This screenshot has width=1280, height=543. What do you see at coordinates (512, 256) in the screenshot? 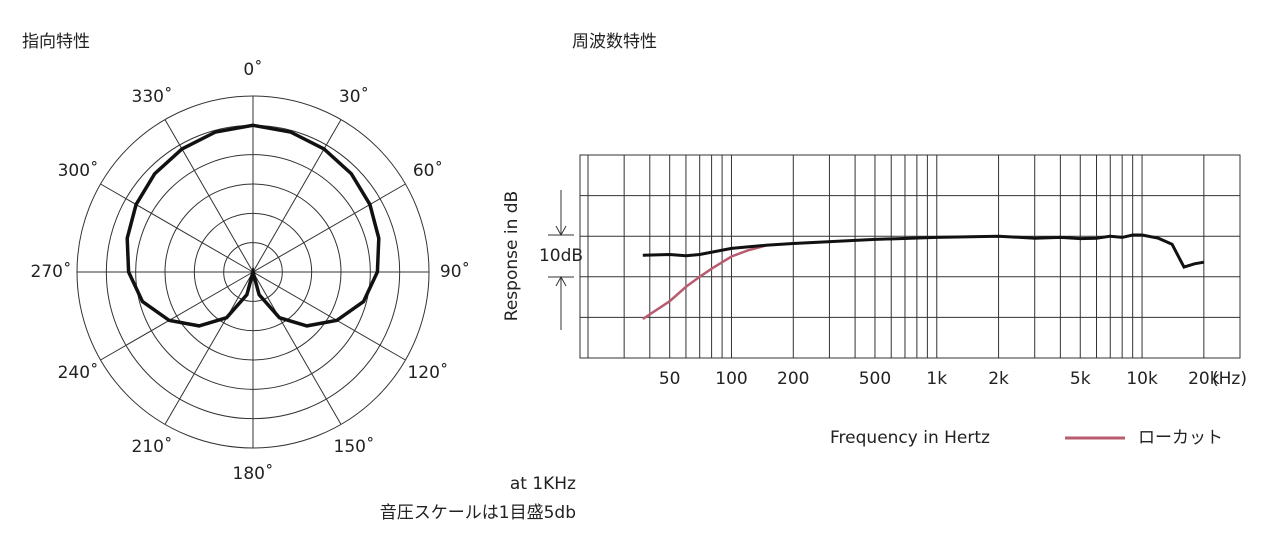
I see `y-axis-label: Response in dB` at bounding box center [512, 256].